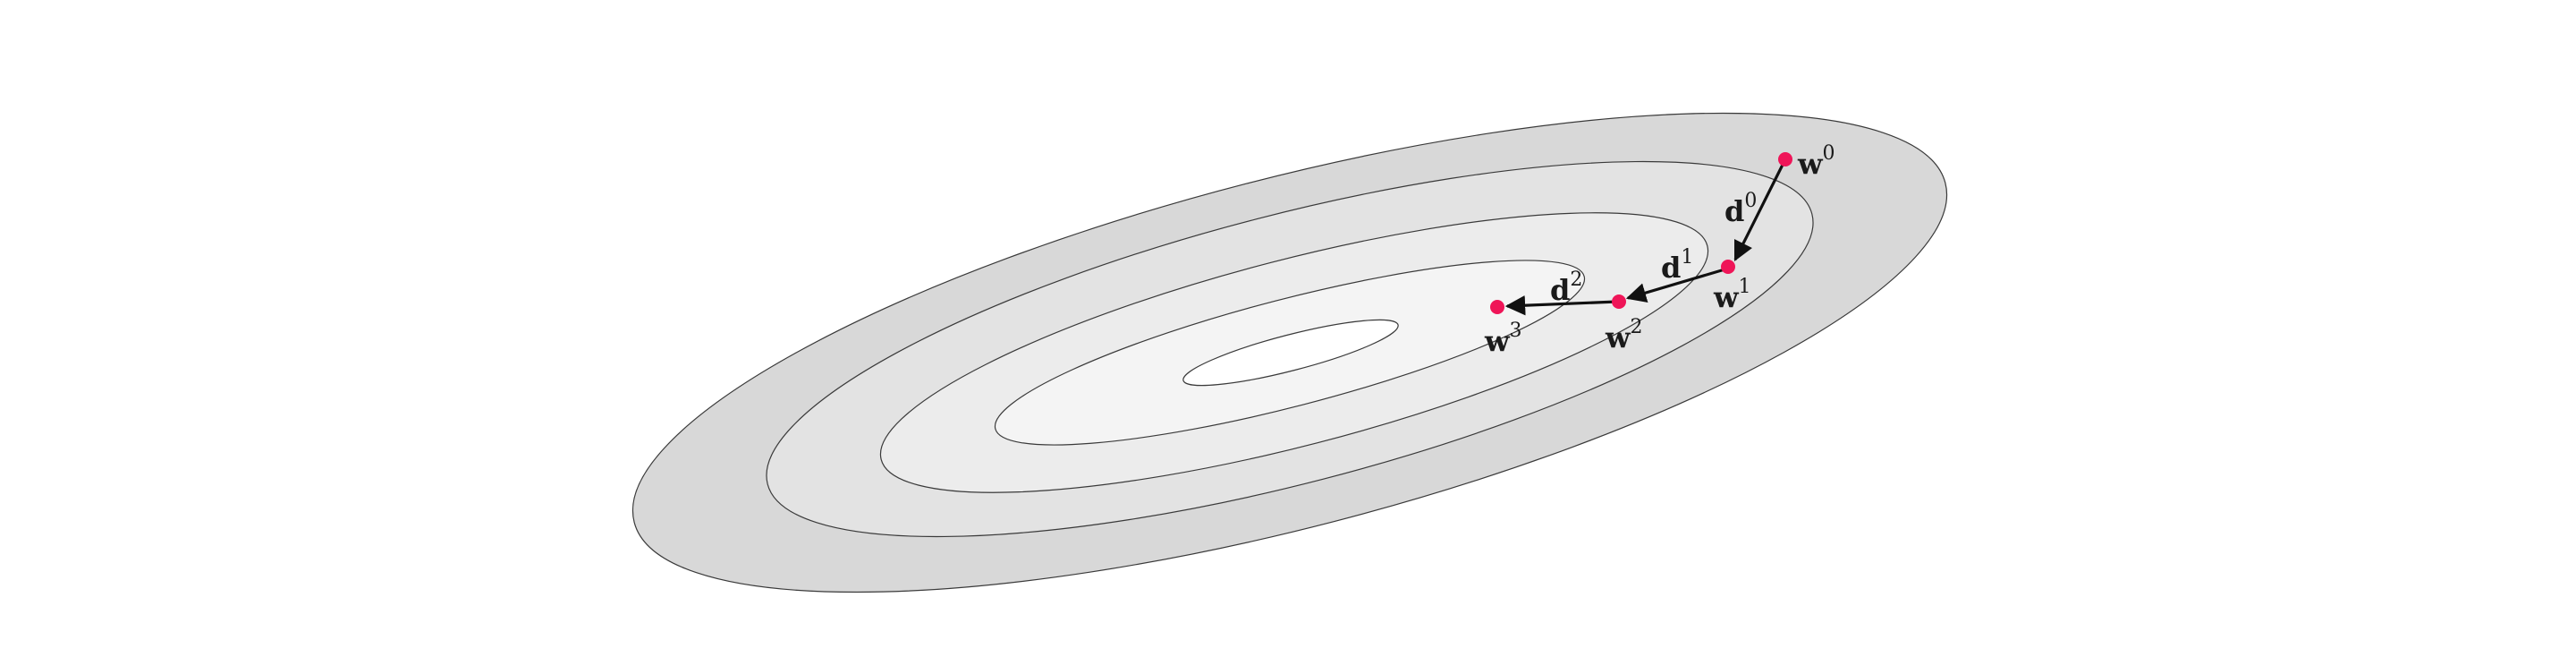 This screenshot has width=2576, height=657. I want to click on label-w1-base: w, so click(1726, 297).